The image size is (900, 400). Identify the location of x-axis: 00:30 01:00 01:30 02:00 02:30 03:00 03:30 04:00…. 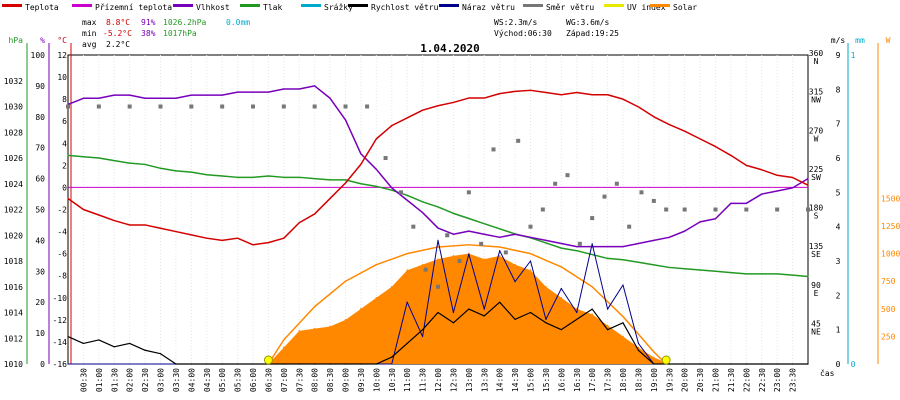
(456, 380).